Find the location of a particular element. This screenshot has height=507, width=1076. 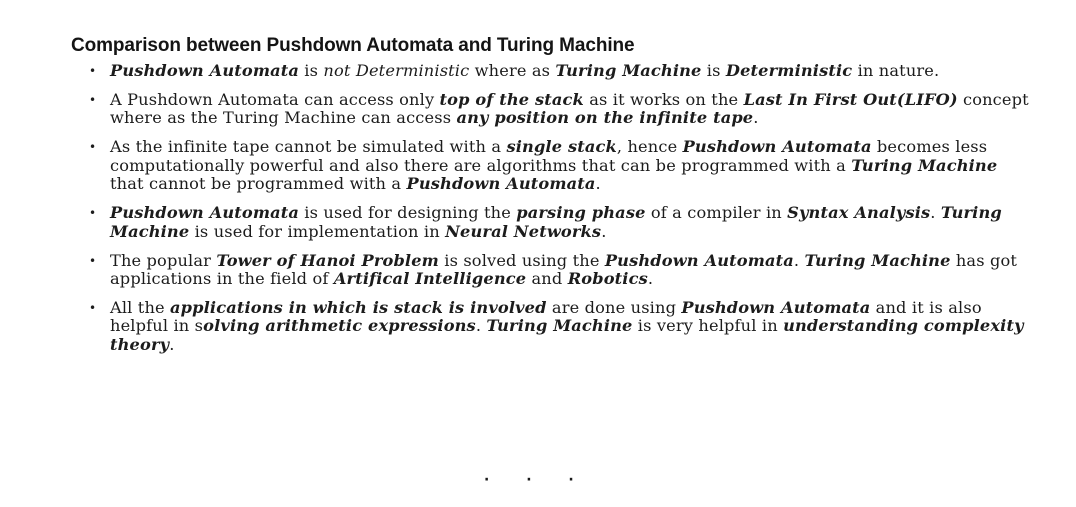

text-run: in nature. is located at coordinates (896, 70).